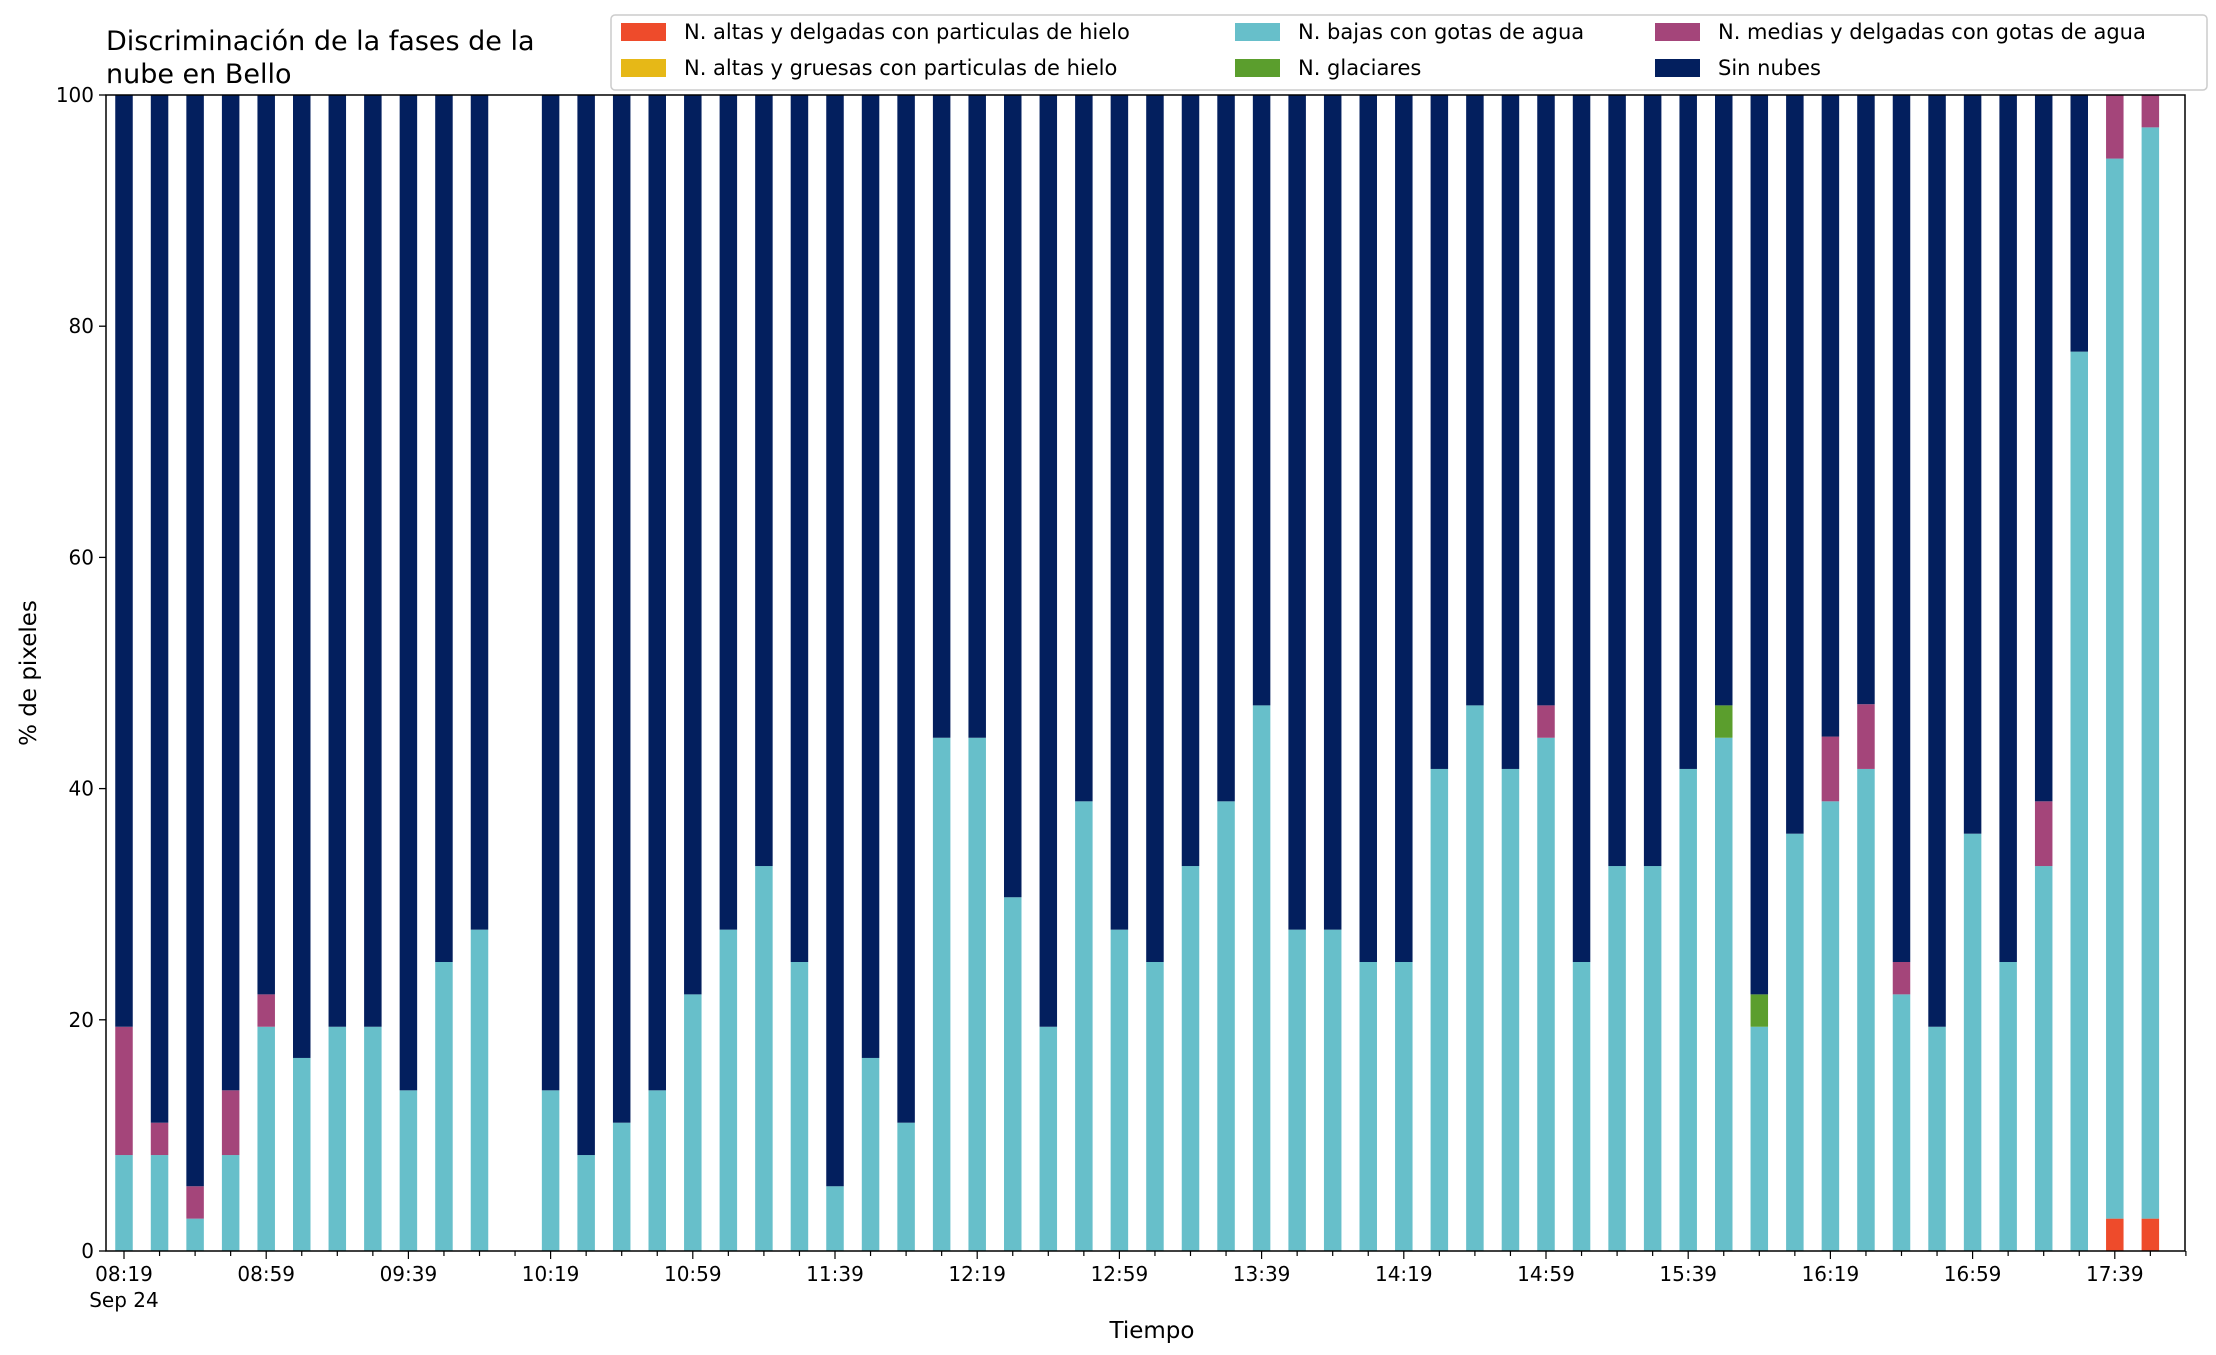  Describe the element at coordinates (2150, 1234) in the screenshot. I see `bar-segment-1749-s0` at that location.